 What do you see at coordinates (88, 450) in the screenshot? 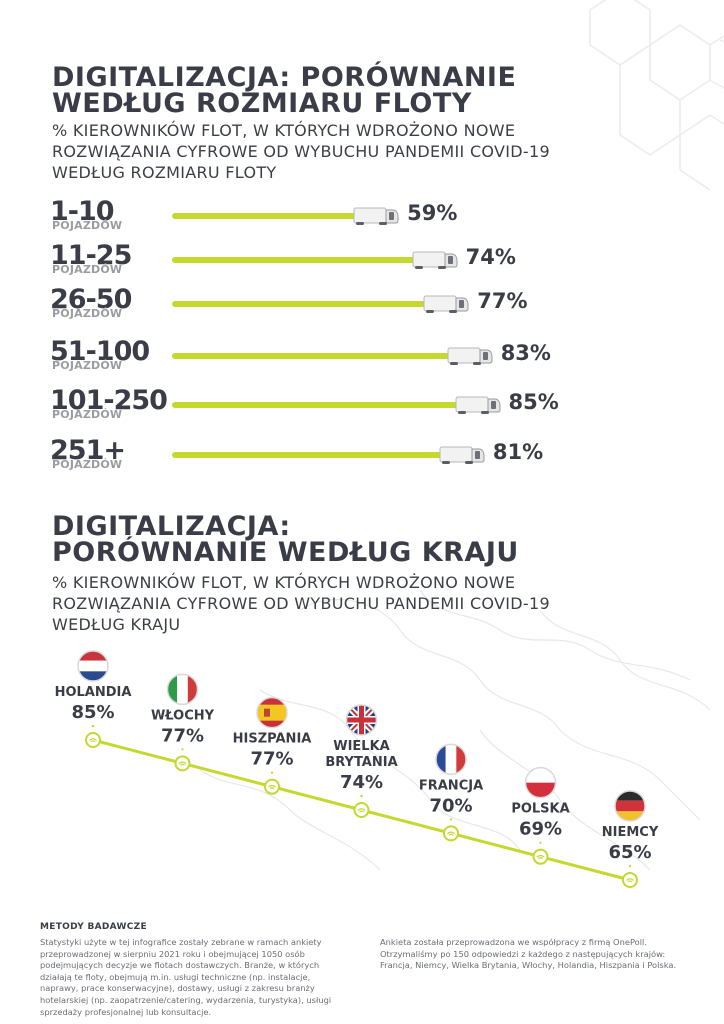
I see `fleet-range-label: 251+` at bounding box center [88, 450].